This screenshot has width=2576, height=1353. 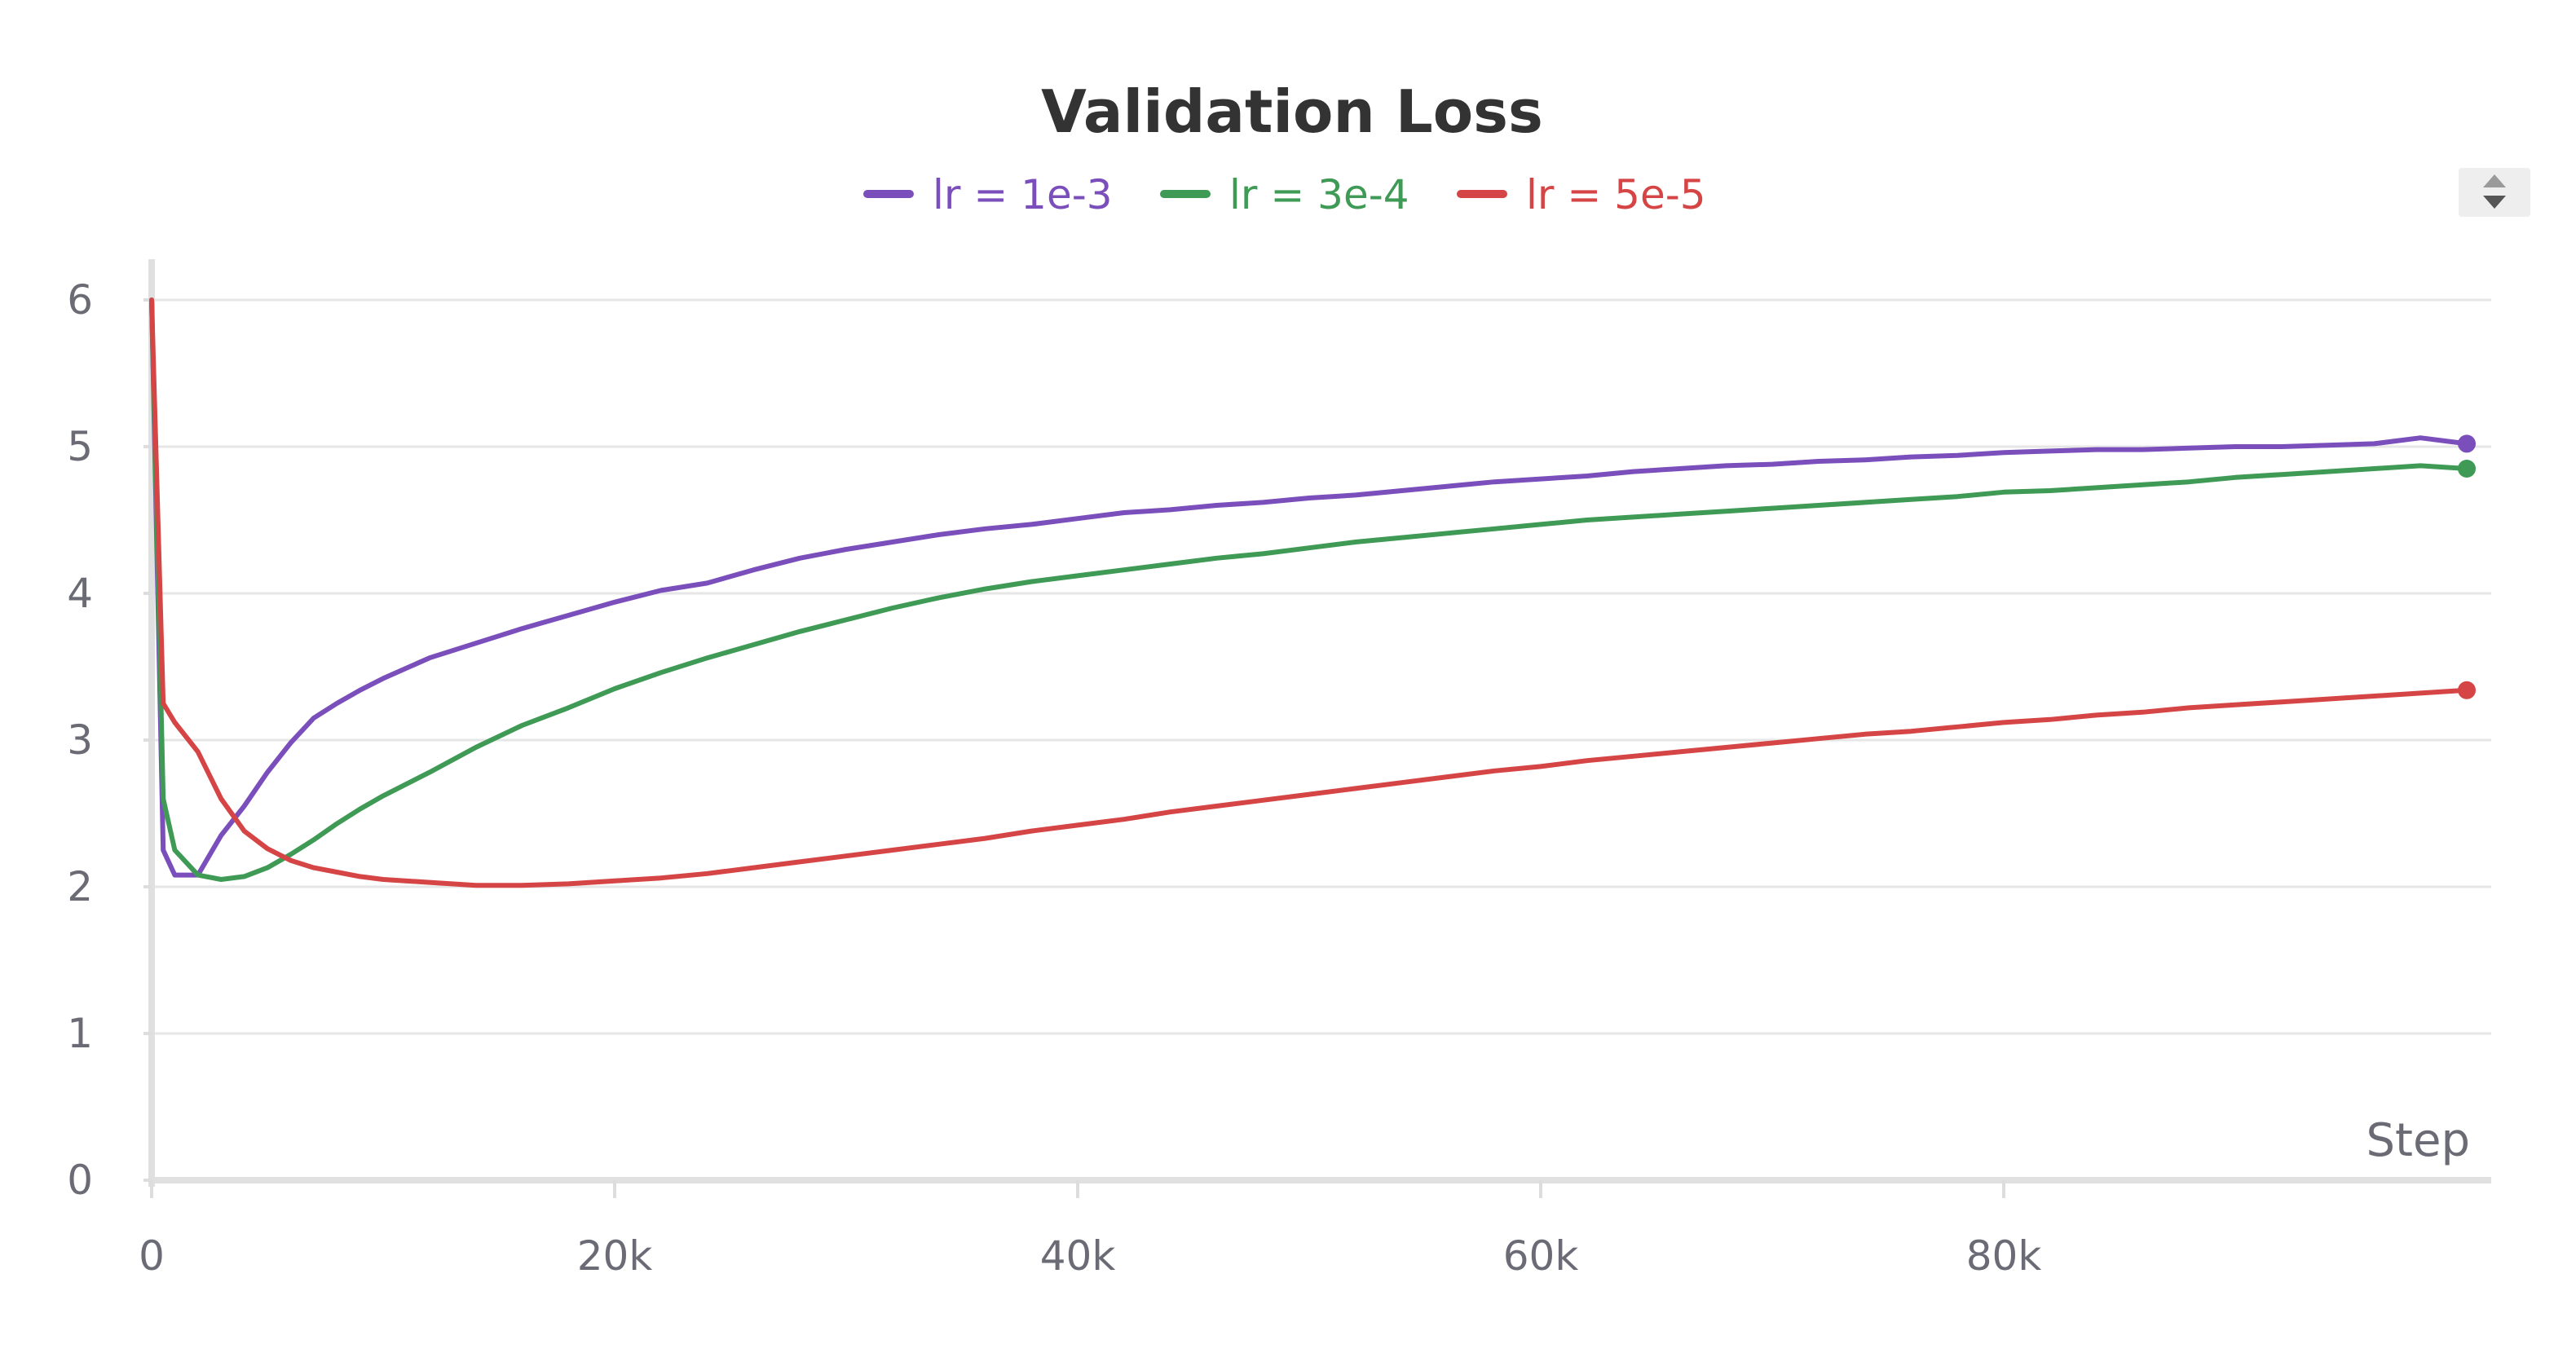 I want to click on y-tick-label-4: 4, so click(x=80, y=593).